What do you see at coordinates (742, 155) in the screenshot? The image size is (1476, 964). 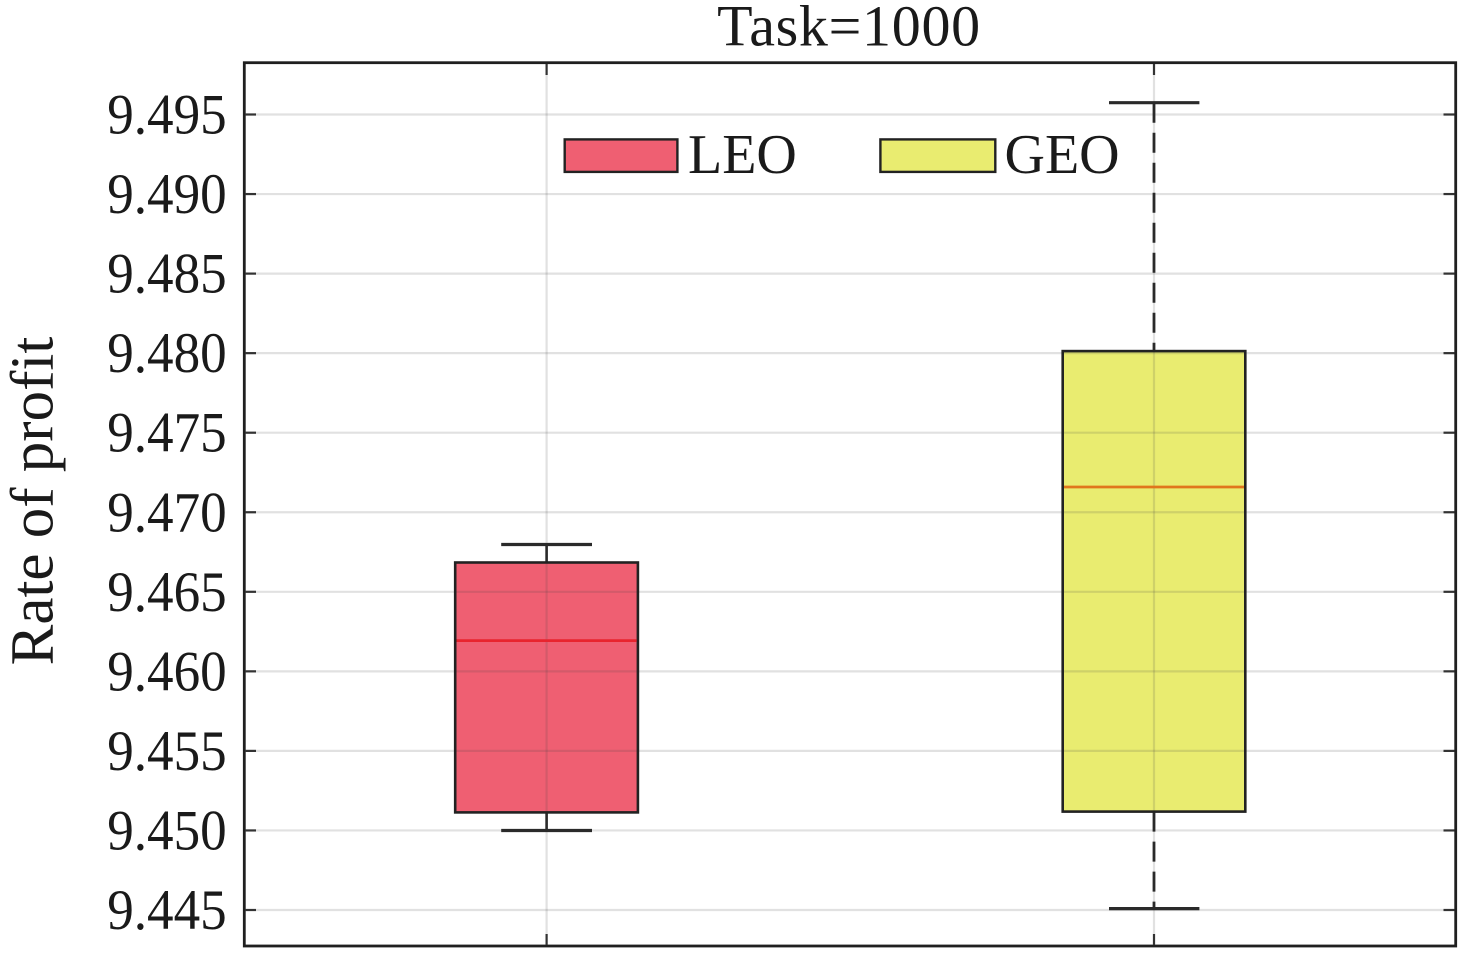 I see `svg-text: LEO` at bounding box center [742, 155].